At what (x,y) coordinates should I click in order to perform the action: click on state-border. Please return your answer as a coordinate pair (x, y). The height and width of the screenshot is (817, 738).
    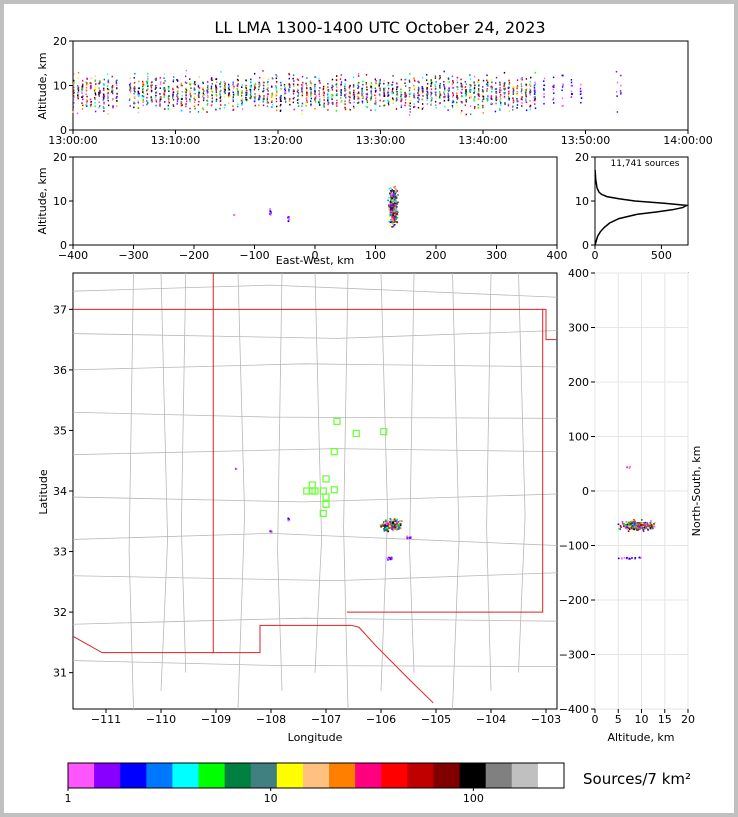
    Looking at the image, I should click on (315, 324).